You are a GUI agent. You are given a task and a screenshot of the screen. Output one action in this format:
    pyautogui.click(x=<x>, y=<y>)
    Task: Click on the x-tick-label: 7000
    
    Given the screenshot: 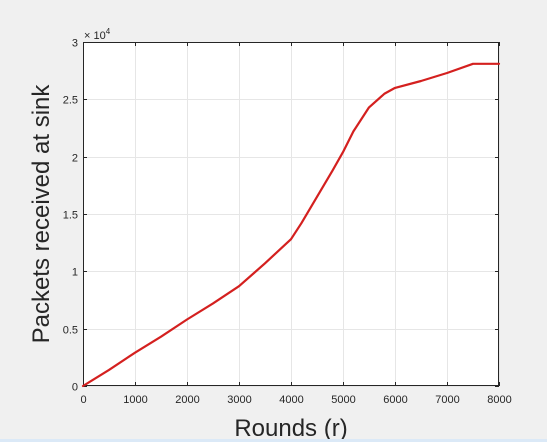 What is the action you would take?
    pyautogui.click(x=447, y=400)
    